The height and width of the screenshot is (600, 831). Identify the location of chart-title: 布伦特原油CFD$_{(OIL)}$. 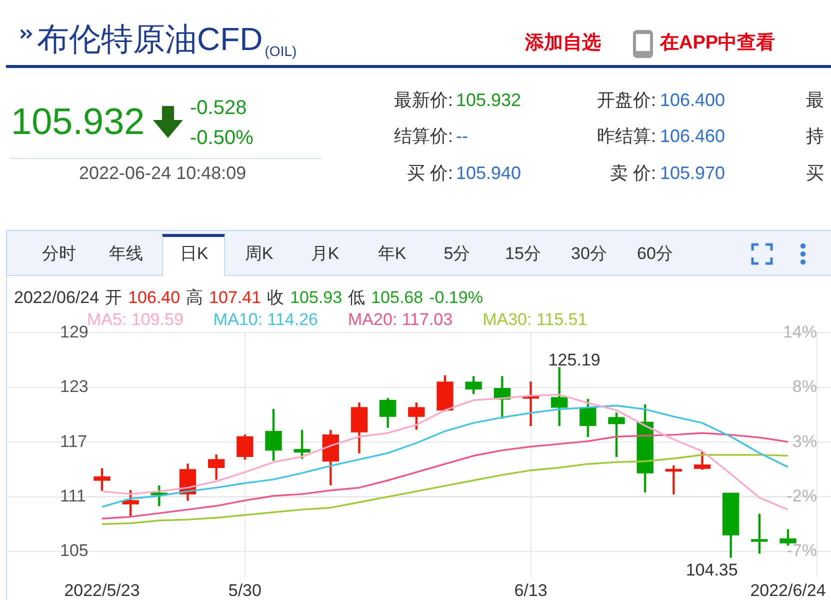
(167, 40).